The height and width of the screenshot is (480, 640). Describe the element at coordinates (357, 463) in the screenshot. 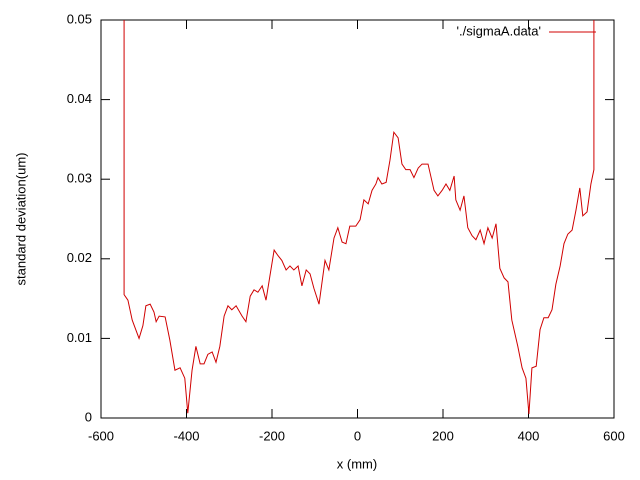

I see `x-axis-label: x (mm)` at that location.